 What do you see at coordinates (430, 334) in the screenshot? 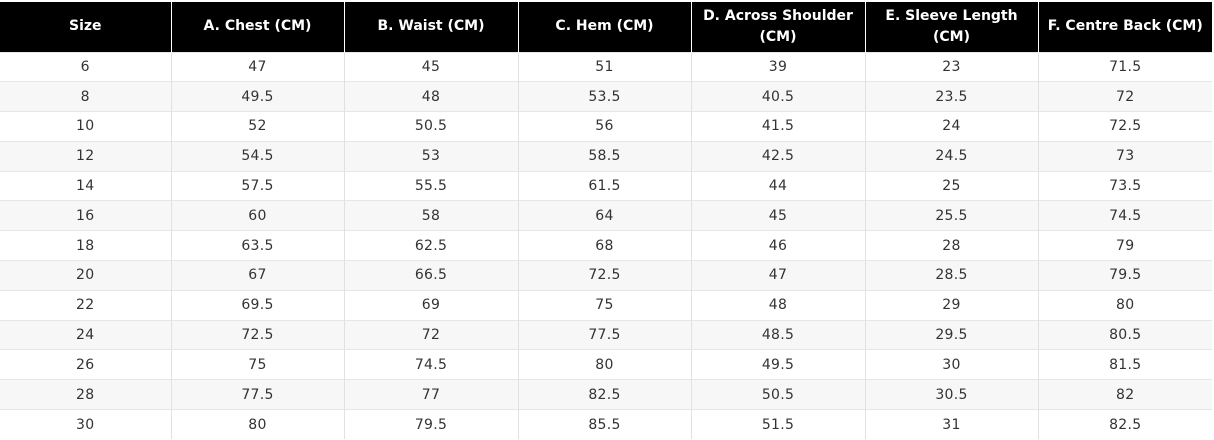
I see `waist-cell: 72` at bounding box center [430, 334].